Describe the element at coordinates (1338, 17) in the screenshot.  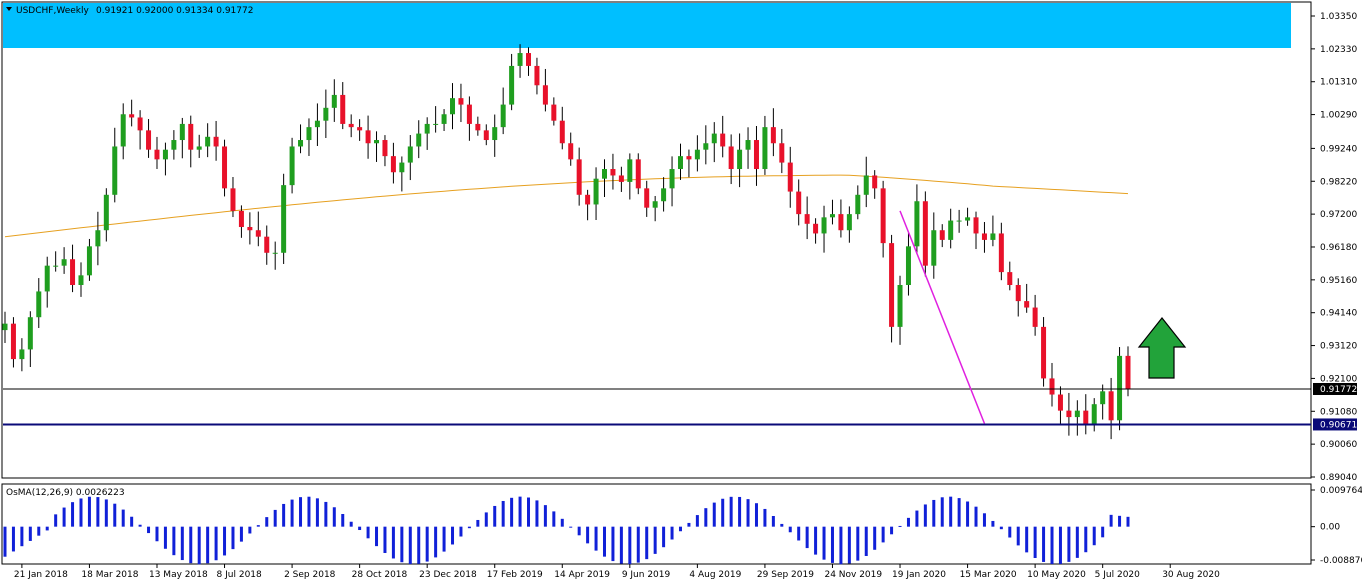
I see `price-tick-label: 1.03350` at that location.